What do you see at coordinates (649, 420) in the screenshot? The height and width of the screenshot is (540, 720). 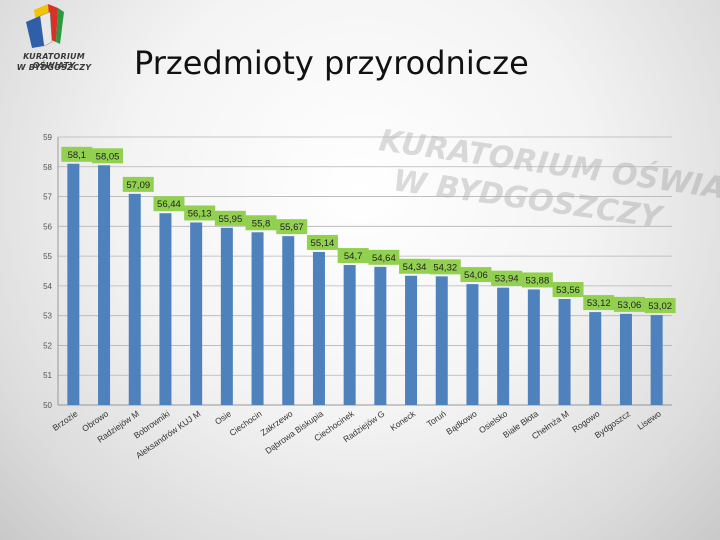 I see `x-tick-label: Lisewo` at bounding box center [649, 420].